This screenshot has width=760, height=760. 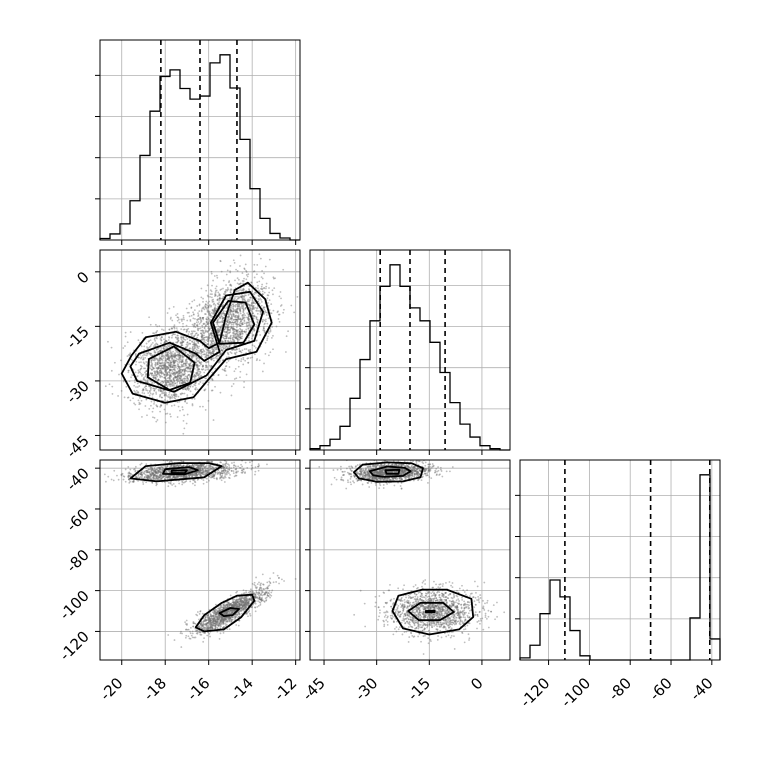 I want to click on density-contour, so click(x=234, y=322).